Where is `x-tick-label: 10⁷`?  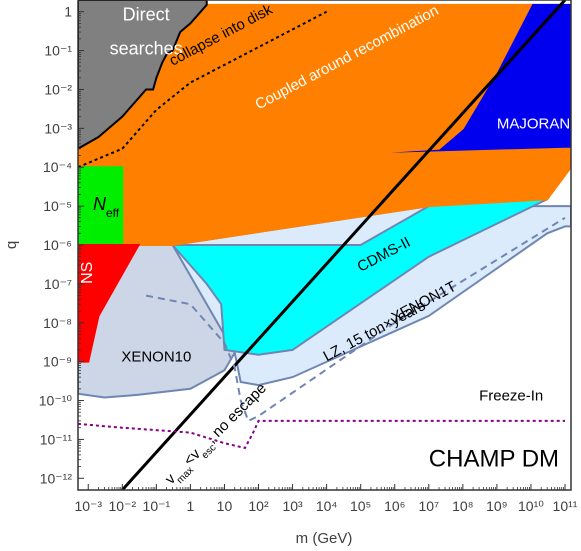
x-tick-label: 10⁷ is located at coordinates (428, 506).